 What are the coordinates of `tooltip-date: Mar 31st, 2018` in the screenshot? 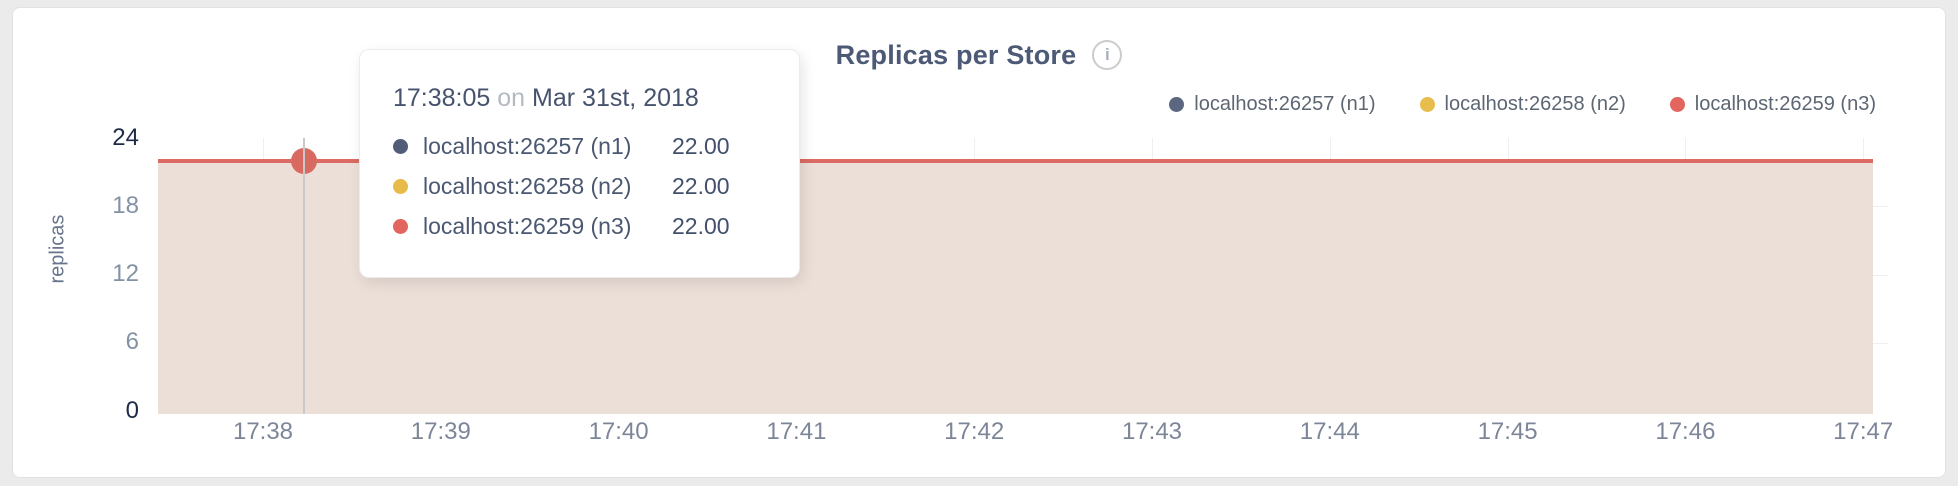 It's located at (615, 98).